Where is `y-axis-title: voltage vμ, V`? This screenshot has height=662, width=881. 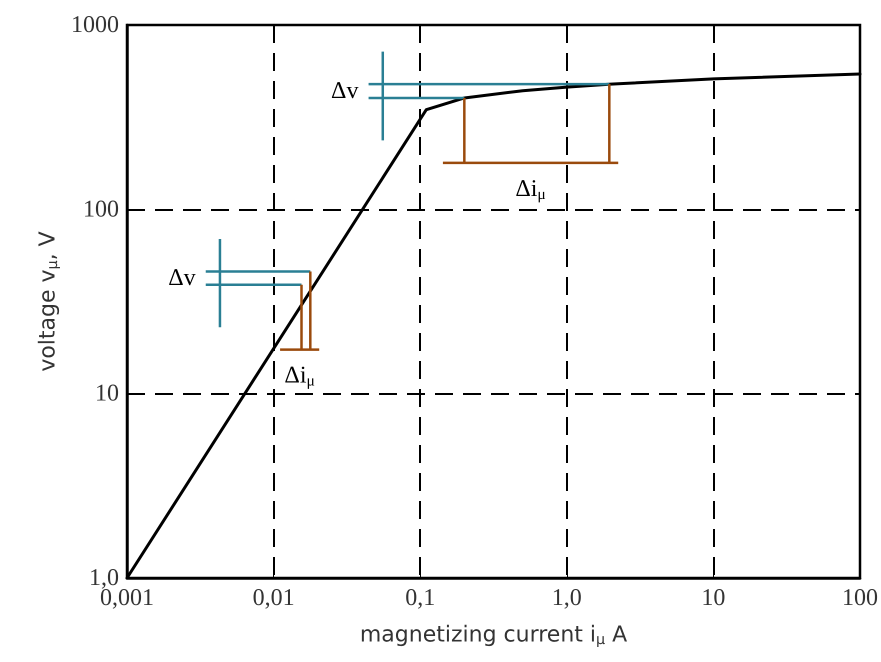 y-axis-title: voltage vμ, V is located at coordinates (49, 301).